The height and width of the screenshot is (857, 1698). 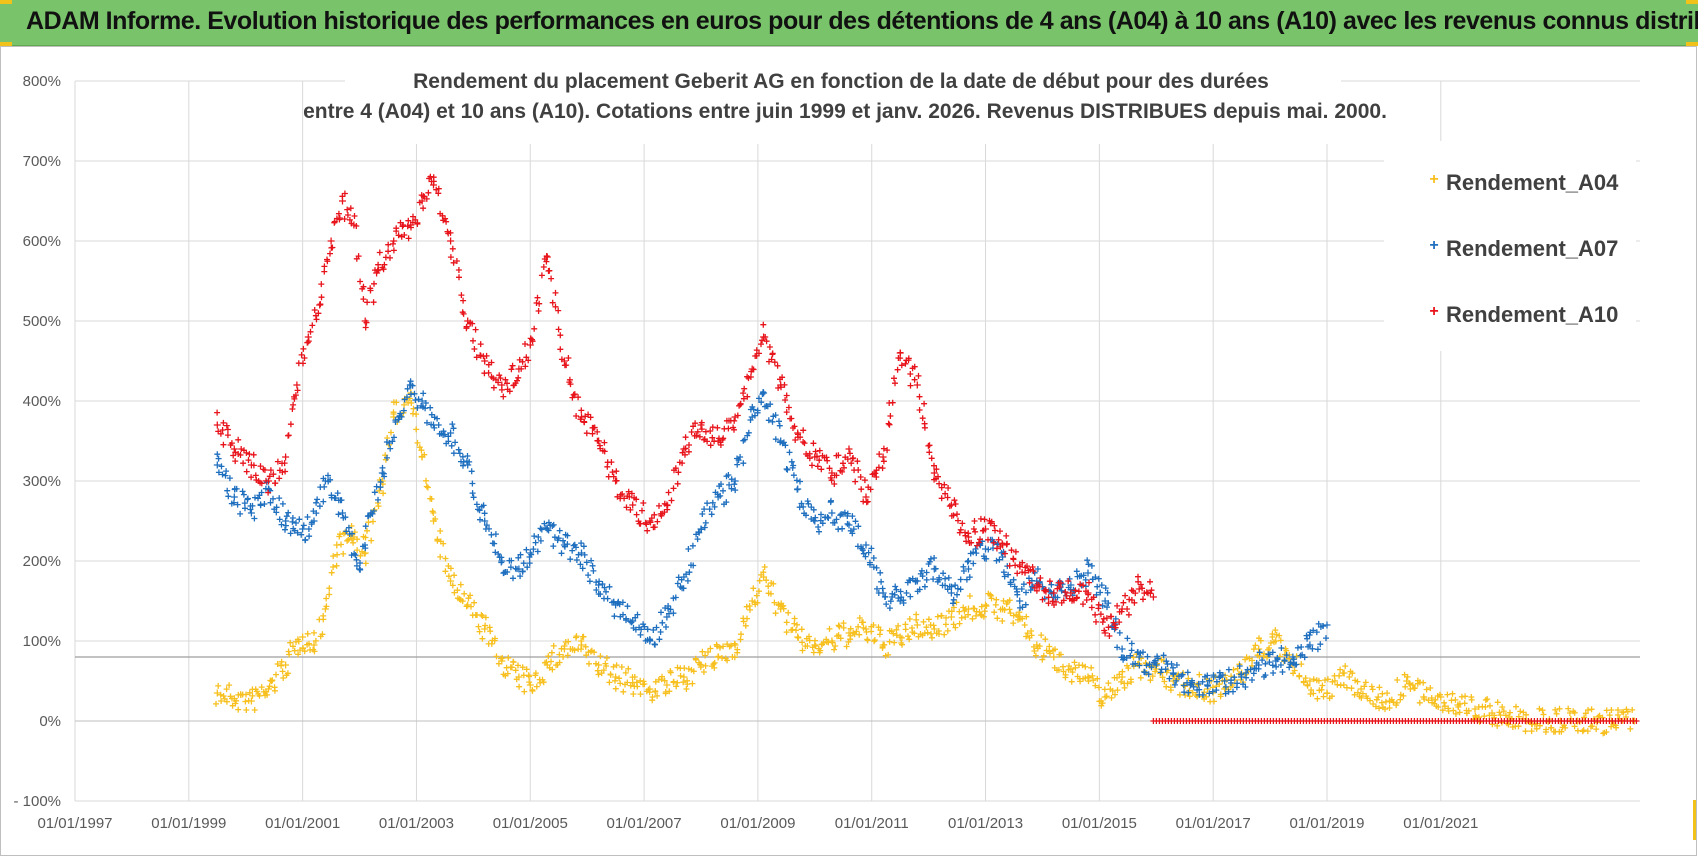 I want to click on corner-mark-right-side, so click(x=1695, y=820).